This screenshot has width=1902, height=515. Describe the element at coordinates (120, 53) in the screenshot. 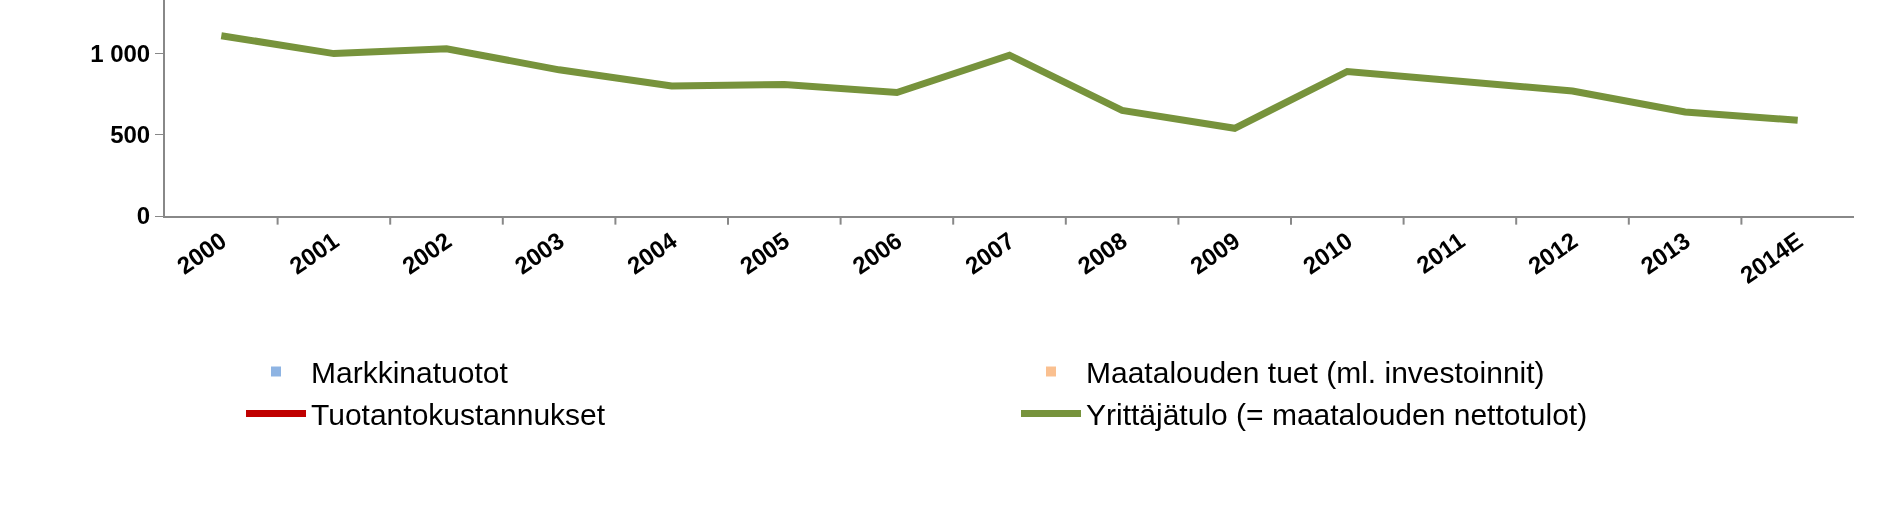

I see `y-tick-label: 1 000` at that location.